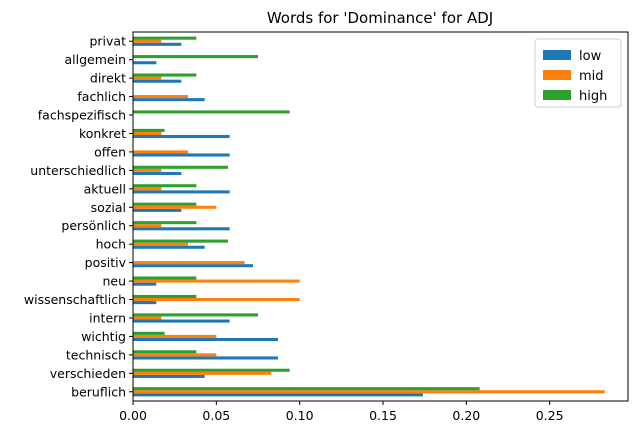  Describe the element at coordinates (205, 339) in the screenshot. I see `bar-low-wichtig` at that location.